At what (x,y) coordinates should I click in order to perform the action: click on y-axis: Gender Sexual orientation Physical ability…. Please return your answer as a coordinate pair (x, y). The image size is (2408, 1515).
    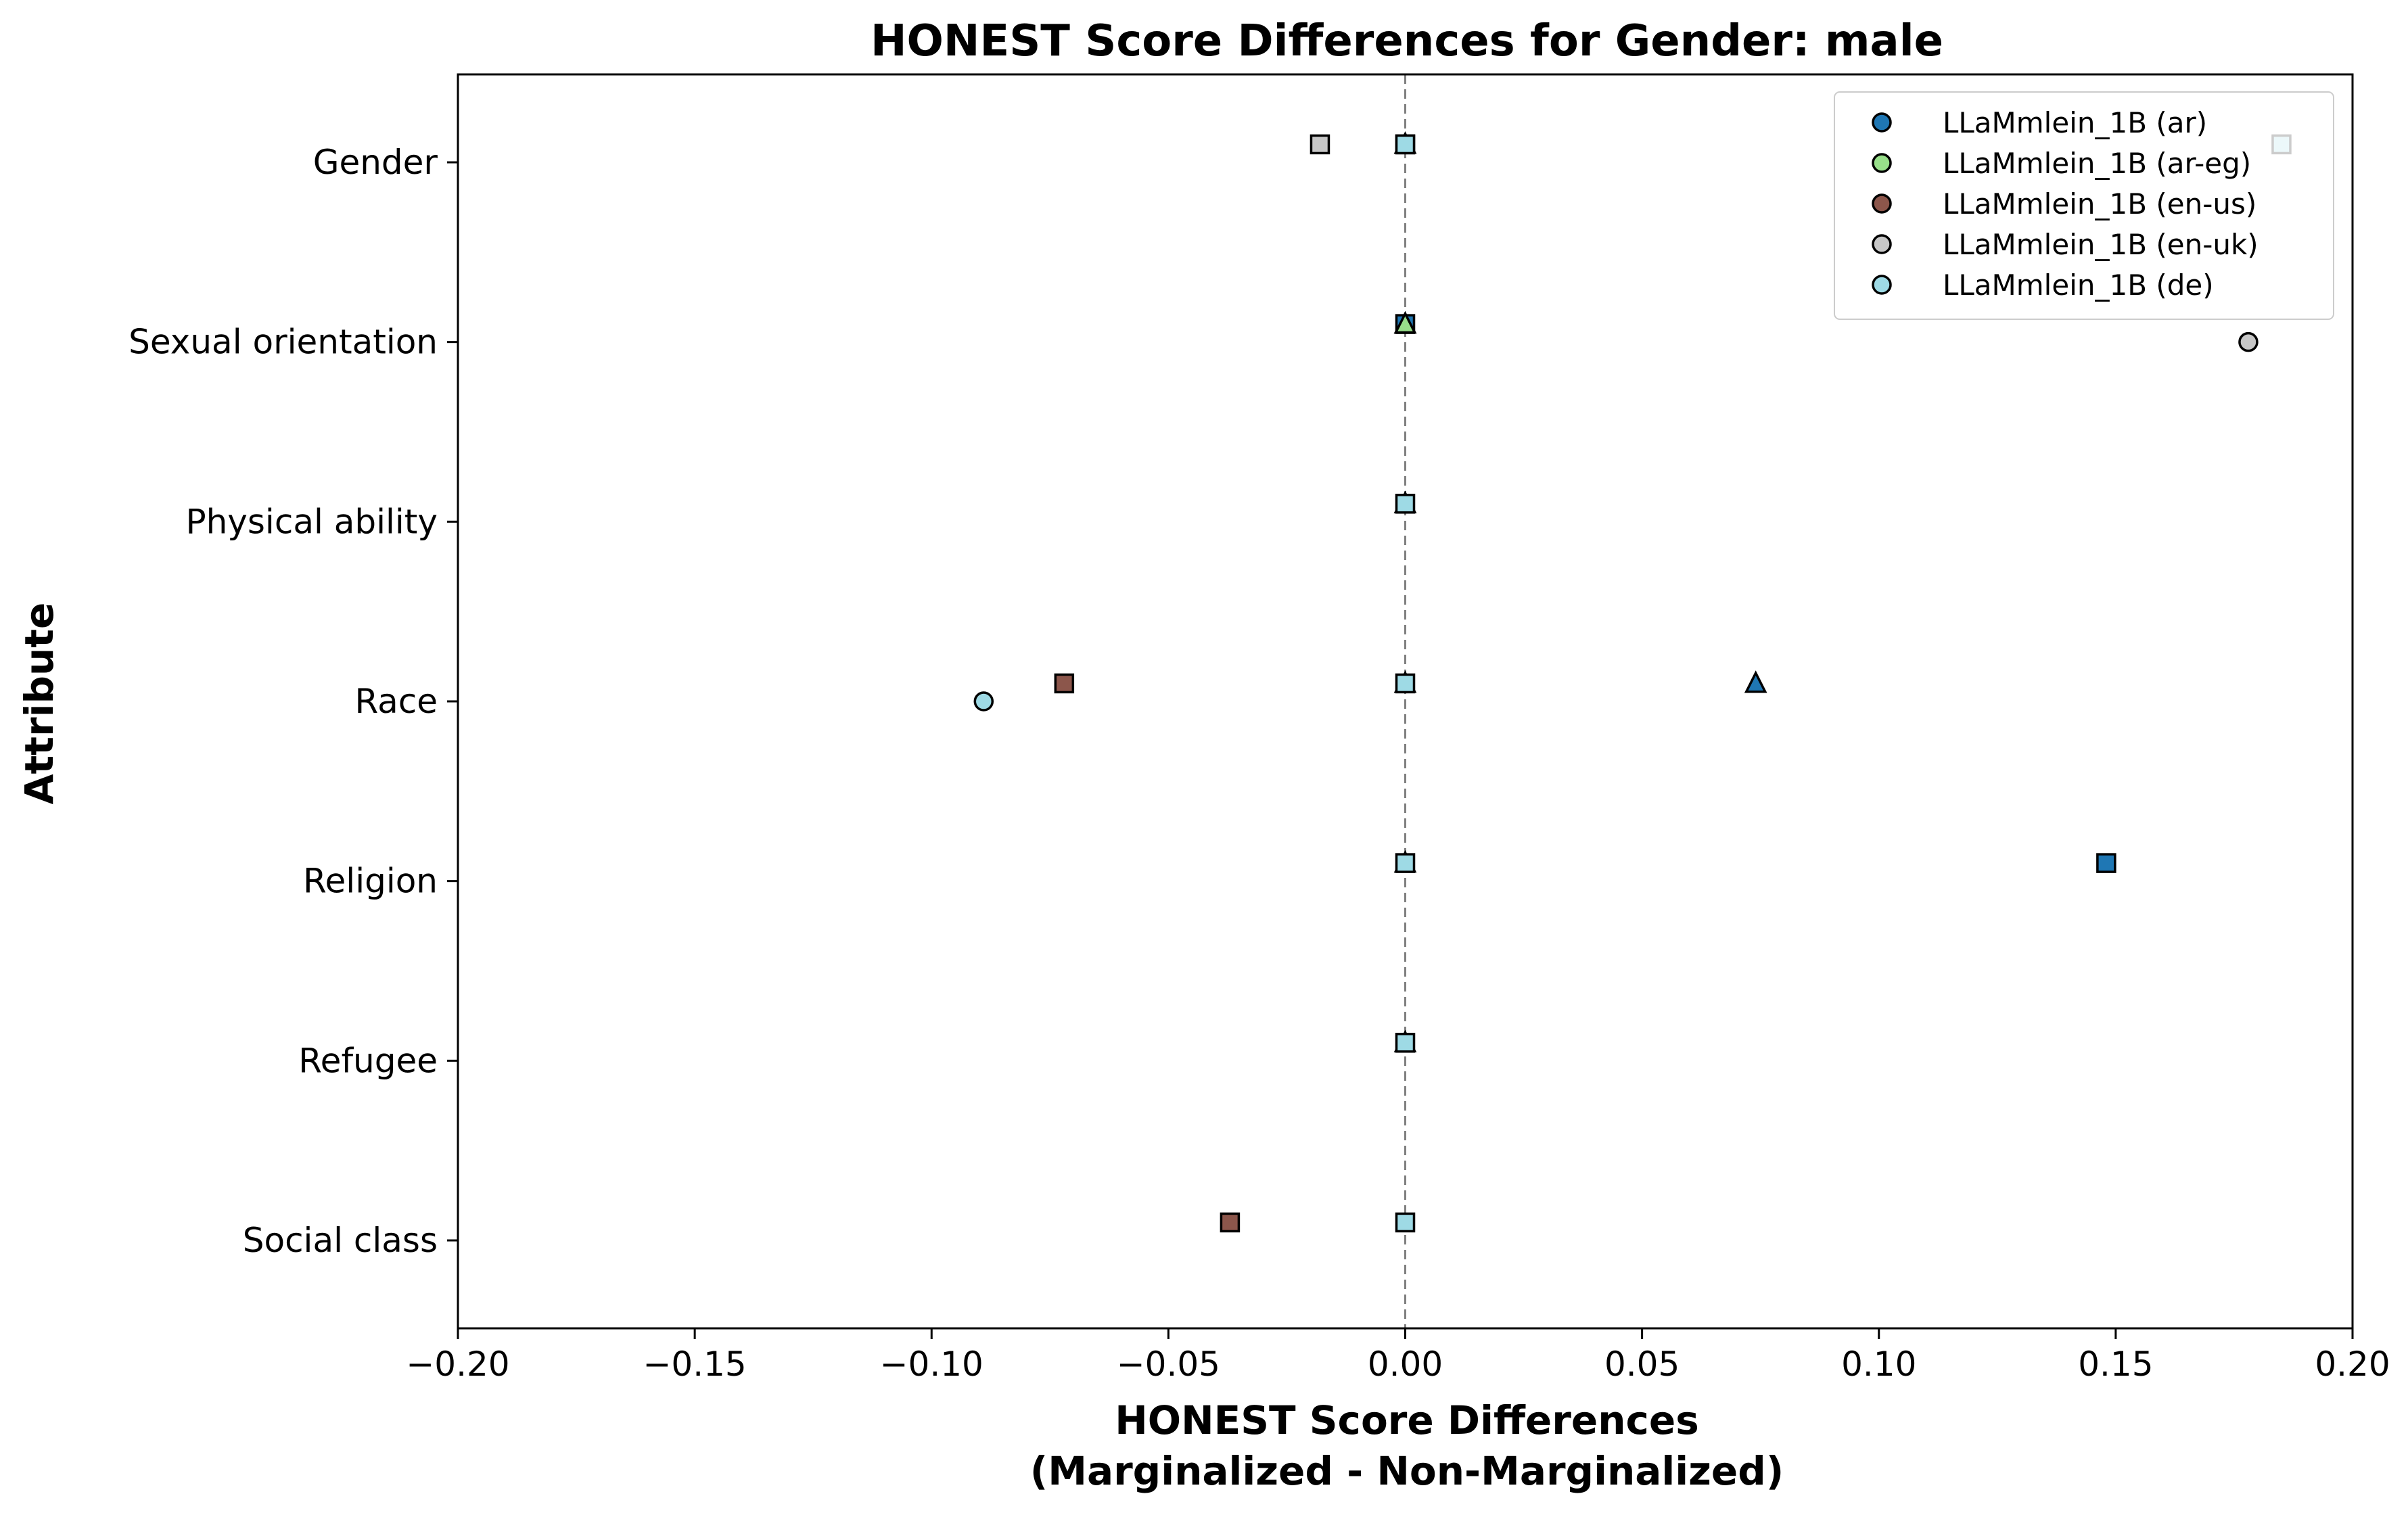
    Looking at the image, I should click on (293, 701).